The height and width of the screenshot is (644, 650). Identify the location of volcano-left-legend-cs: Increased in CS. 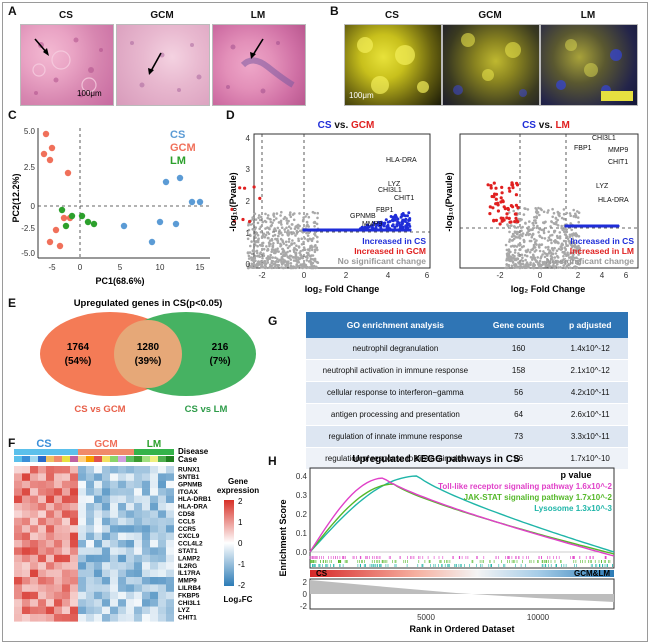
(394, 241).